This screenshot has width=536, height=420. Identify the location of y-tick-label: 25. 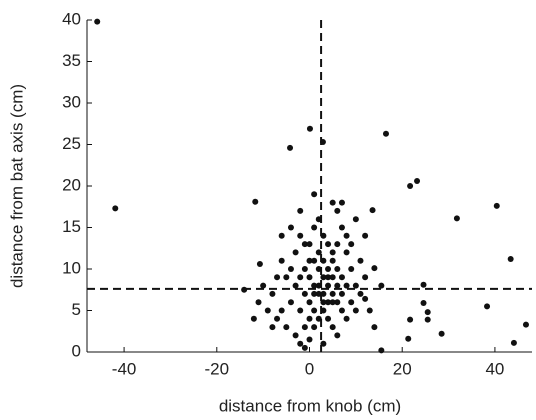
(71, 143).